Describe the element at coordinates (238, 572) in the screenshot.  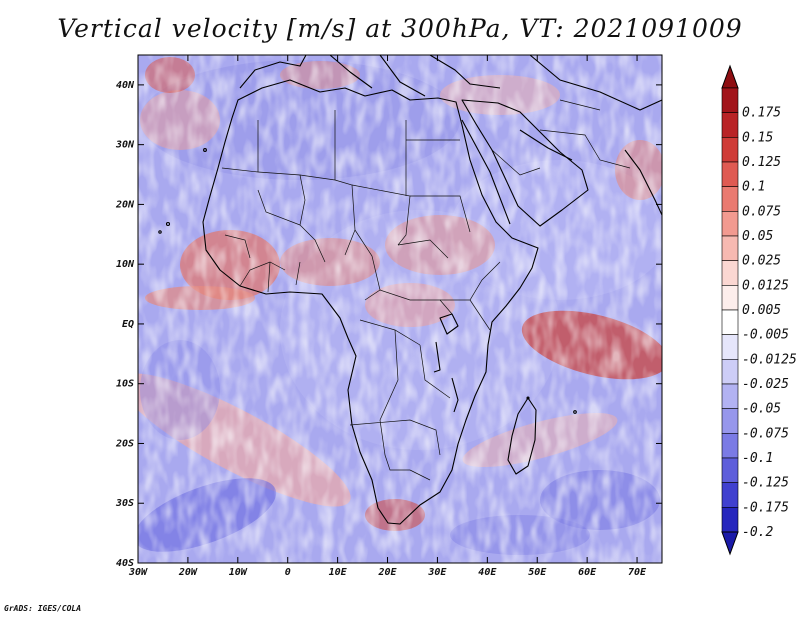
I see `lon-tick-label: 10W` at that location.